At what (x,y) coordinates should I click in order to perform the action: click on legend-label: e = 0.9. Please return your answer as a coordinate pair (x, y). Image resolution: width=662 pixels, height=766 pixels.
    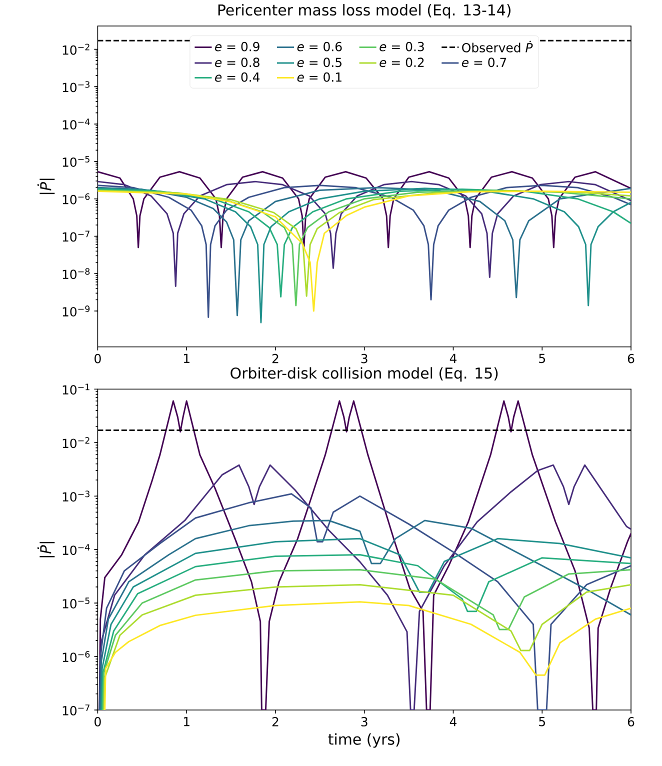
    Looking at the image, I should click on (237, 47).